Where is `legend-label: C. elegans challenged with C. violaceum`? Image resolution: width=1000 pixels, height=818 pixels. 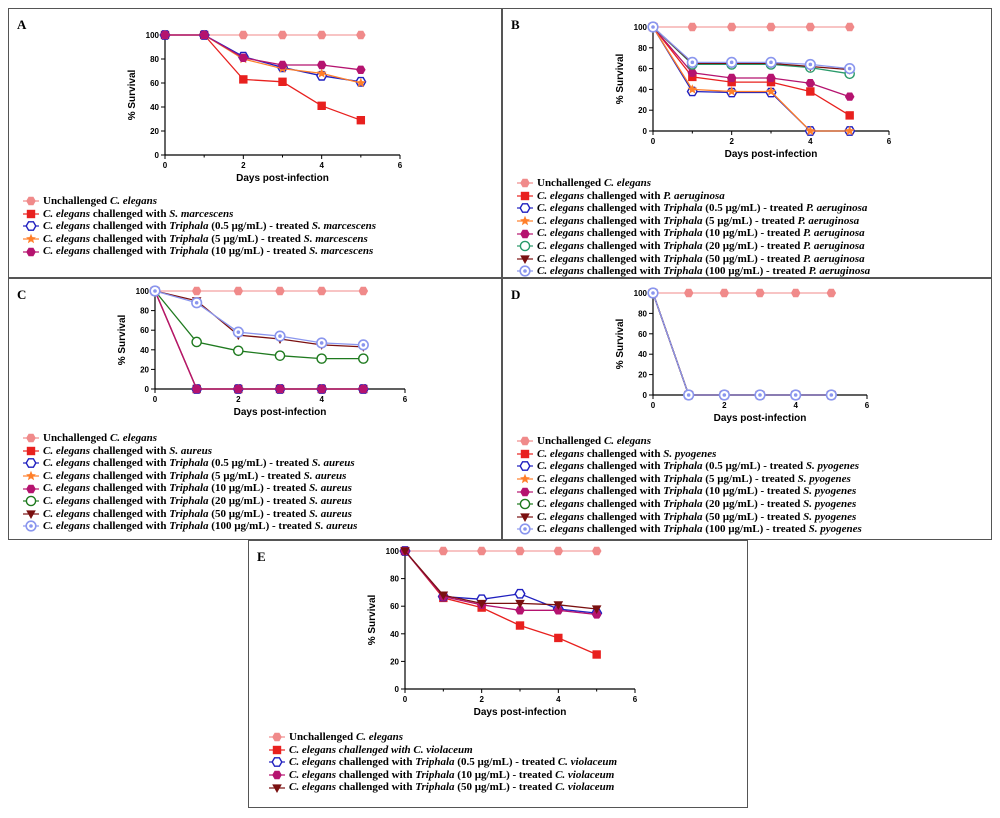
legend-label: C. elegans challenged with C. violaceum is located at coordinates (381, 750).